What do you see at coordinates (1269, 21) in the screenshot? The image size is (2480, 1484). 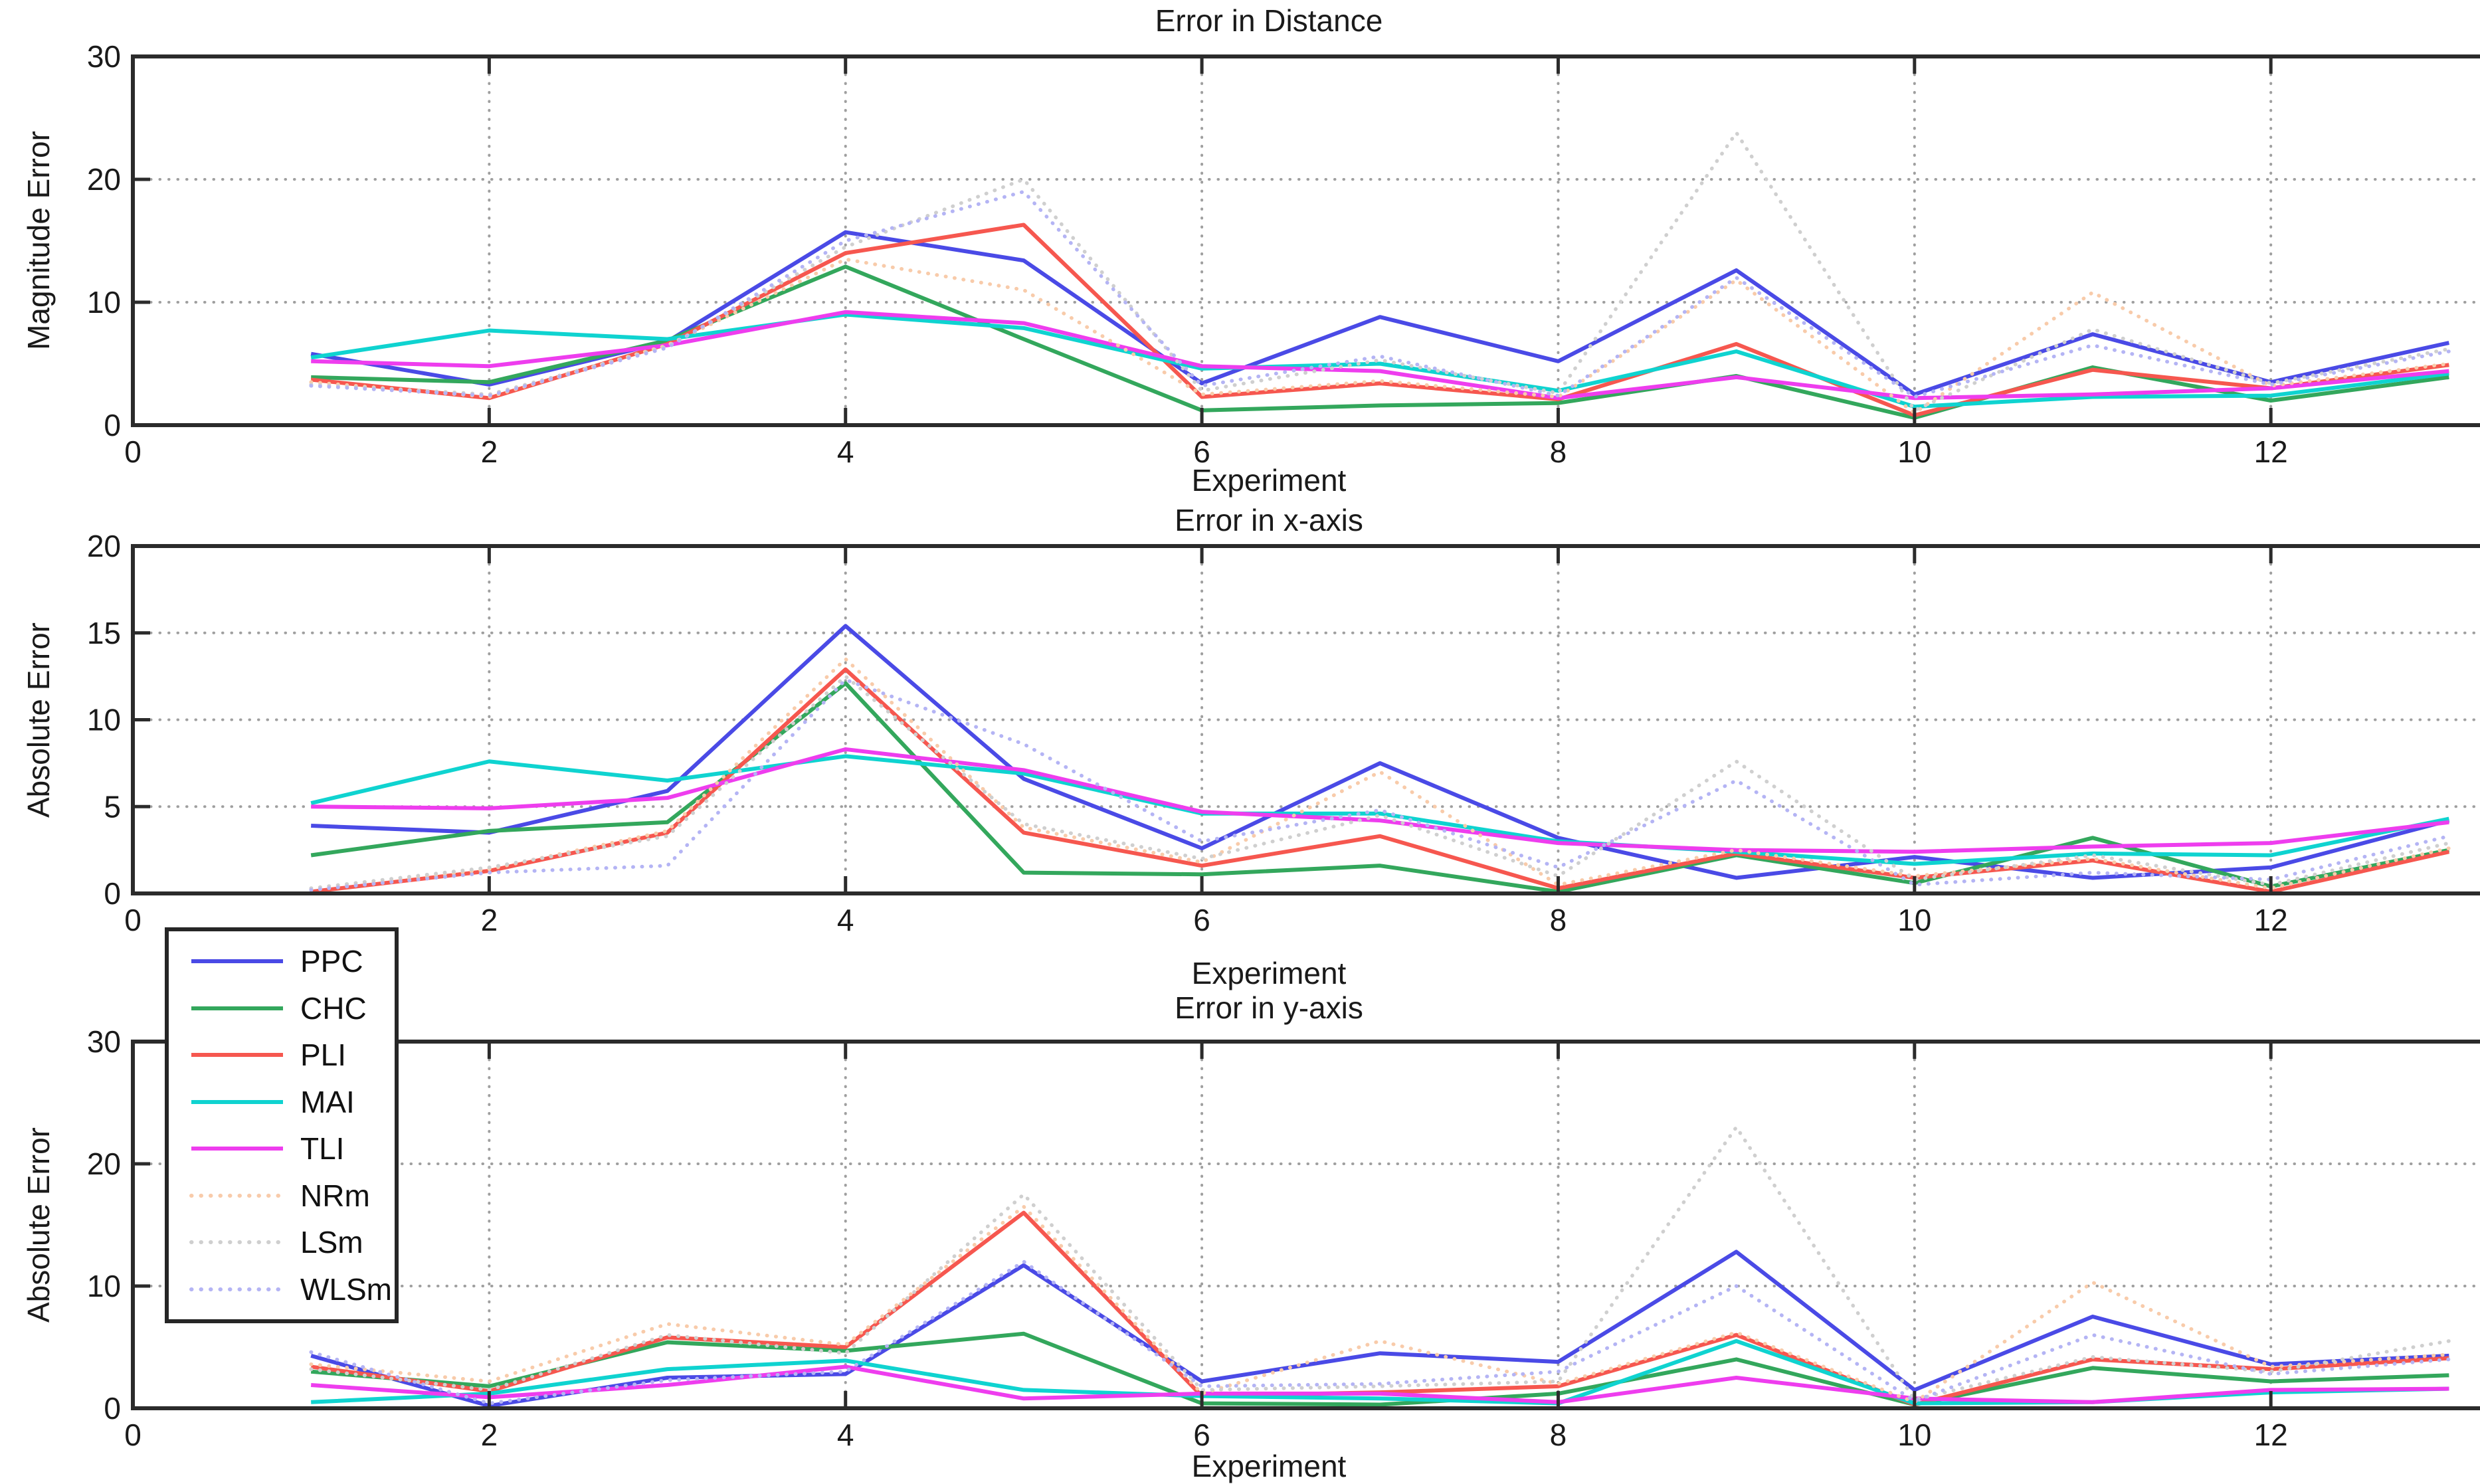 I see `chart-title-error-in-distance: Error in Distance` at bounding box center [1269, 21].